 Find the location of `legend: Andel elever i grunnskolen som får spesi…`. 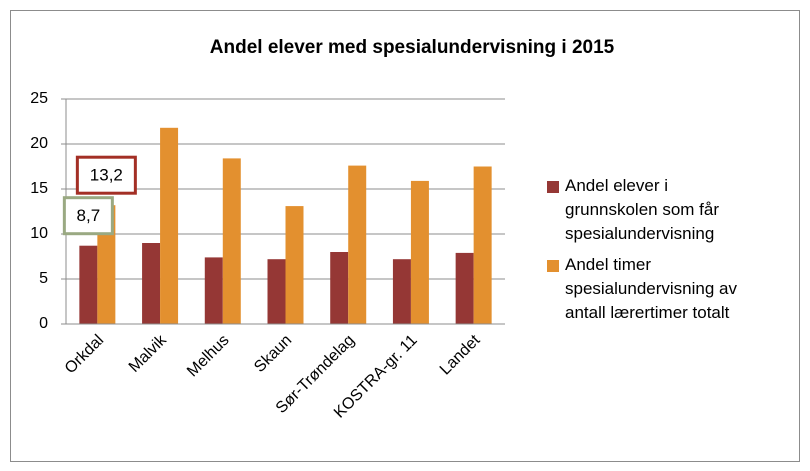

legend: Andel elever i grunnskolen som får spesi… is located at coordinates (650, 253).